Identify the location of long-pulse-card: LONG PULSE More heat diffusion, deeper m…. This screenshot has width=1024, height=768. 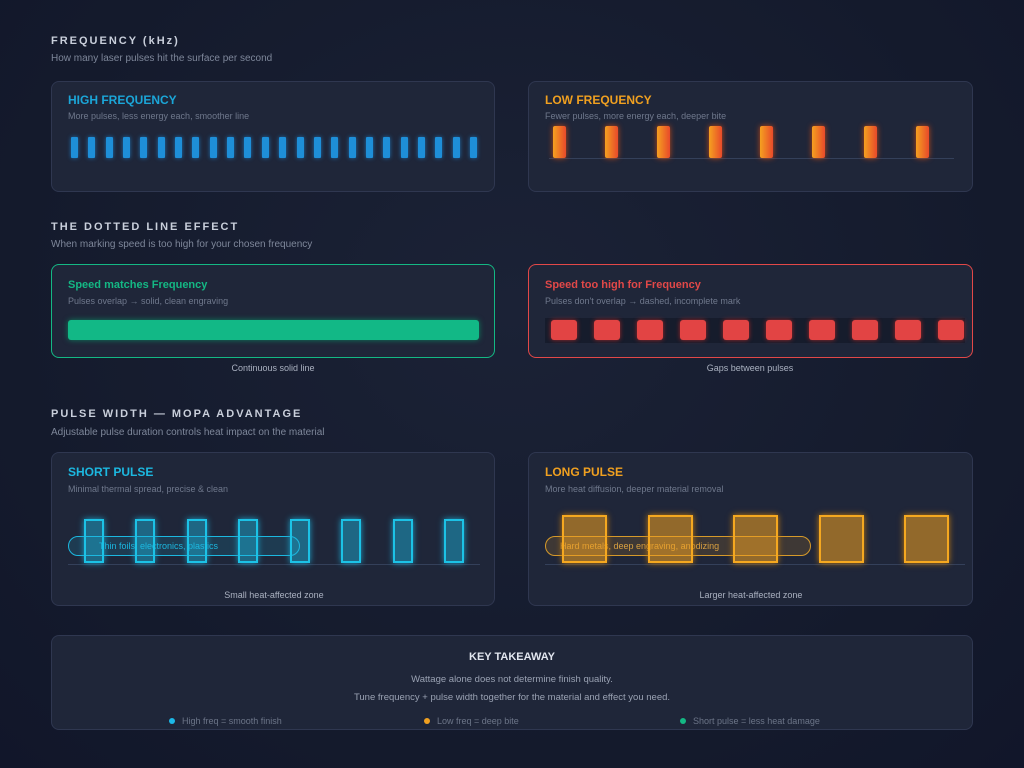
(750, 529).